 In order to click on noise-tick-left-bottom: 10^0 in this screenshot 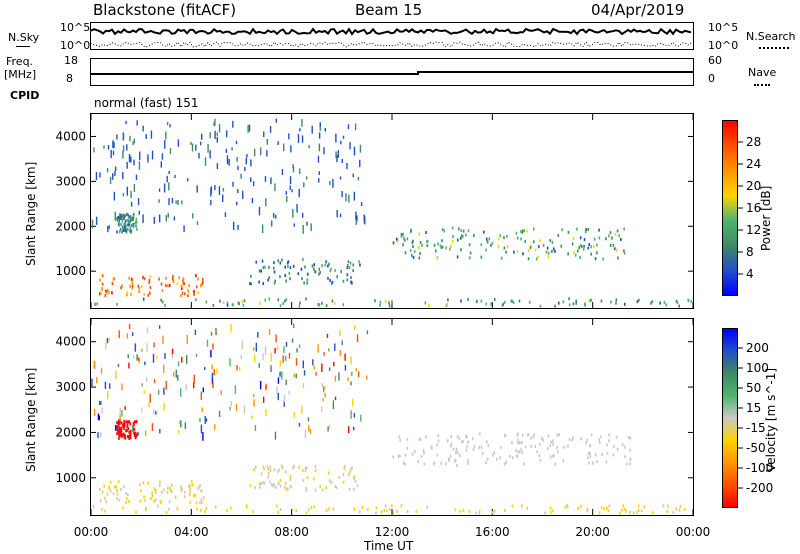, I will do `click(75, 45)`.